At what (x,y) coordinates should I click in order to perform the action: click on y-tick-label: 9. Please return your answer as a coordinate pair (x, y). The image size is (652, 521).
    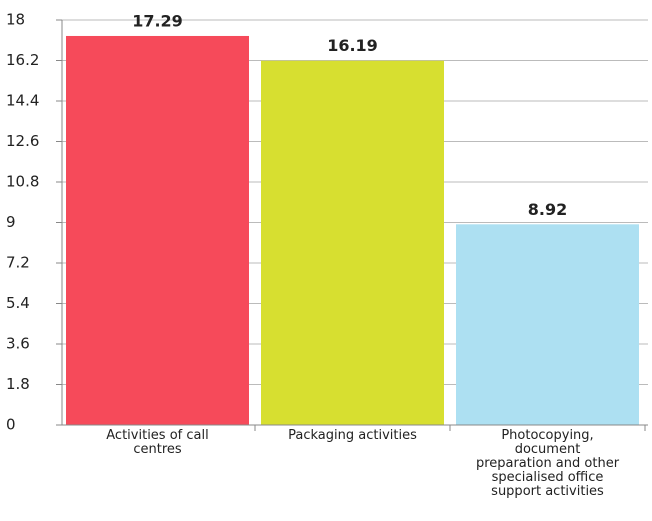
    Looking at the image, I should click on (11, 222).